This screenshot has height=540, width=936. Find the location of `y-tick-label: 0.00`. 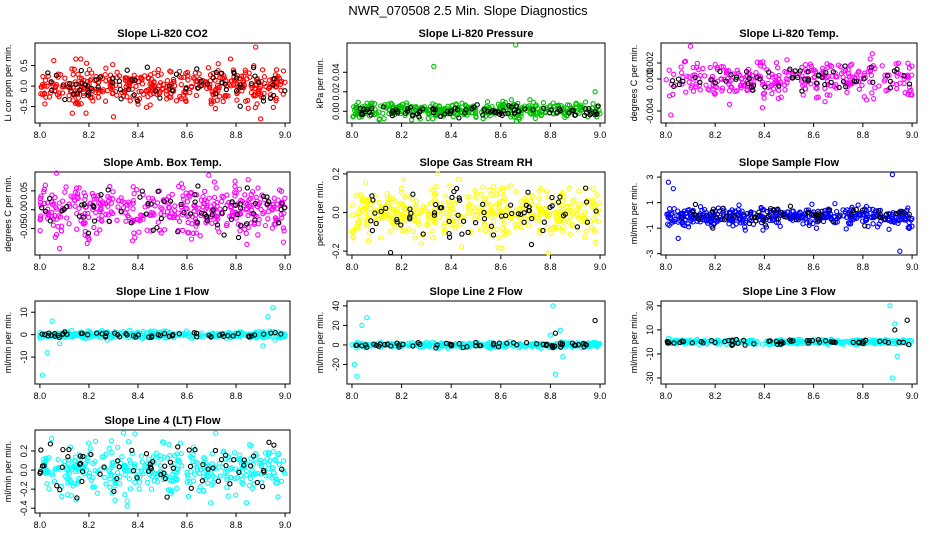

y-tick-label: 0.00 is located at coordinates (336, 112).